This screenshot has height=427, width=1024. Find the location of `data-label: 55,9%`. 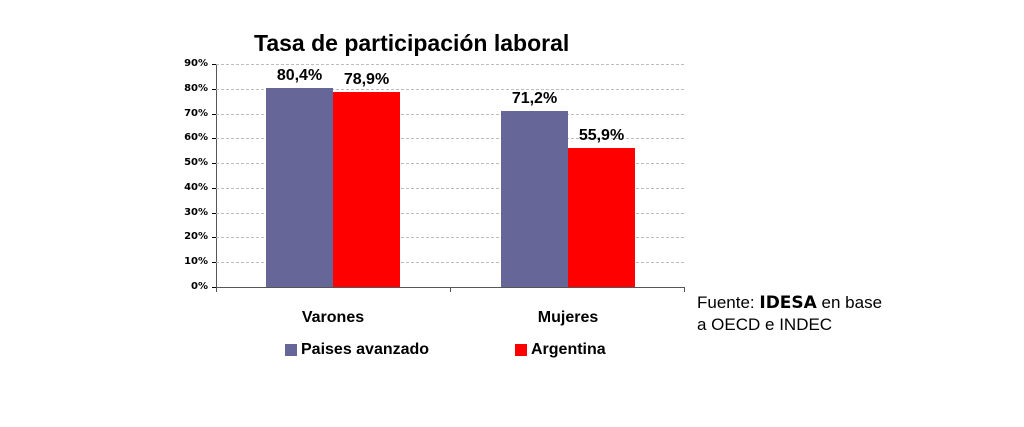

data-label: 55,9% is located at coordinates (601, 136).